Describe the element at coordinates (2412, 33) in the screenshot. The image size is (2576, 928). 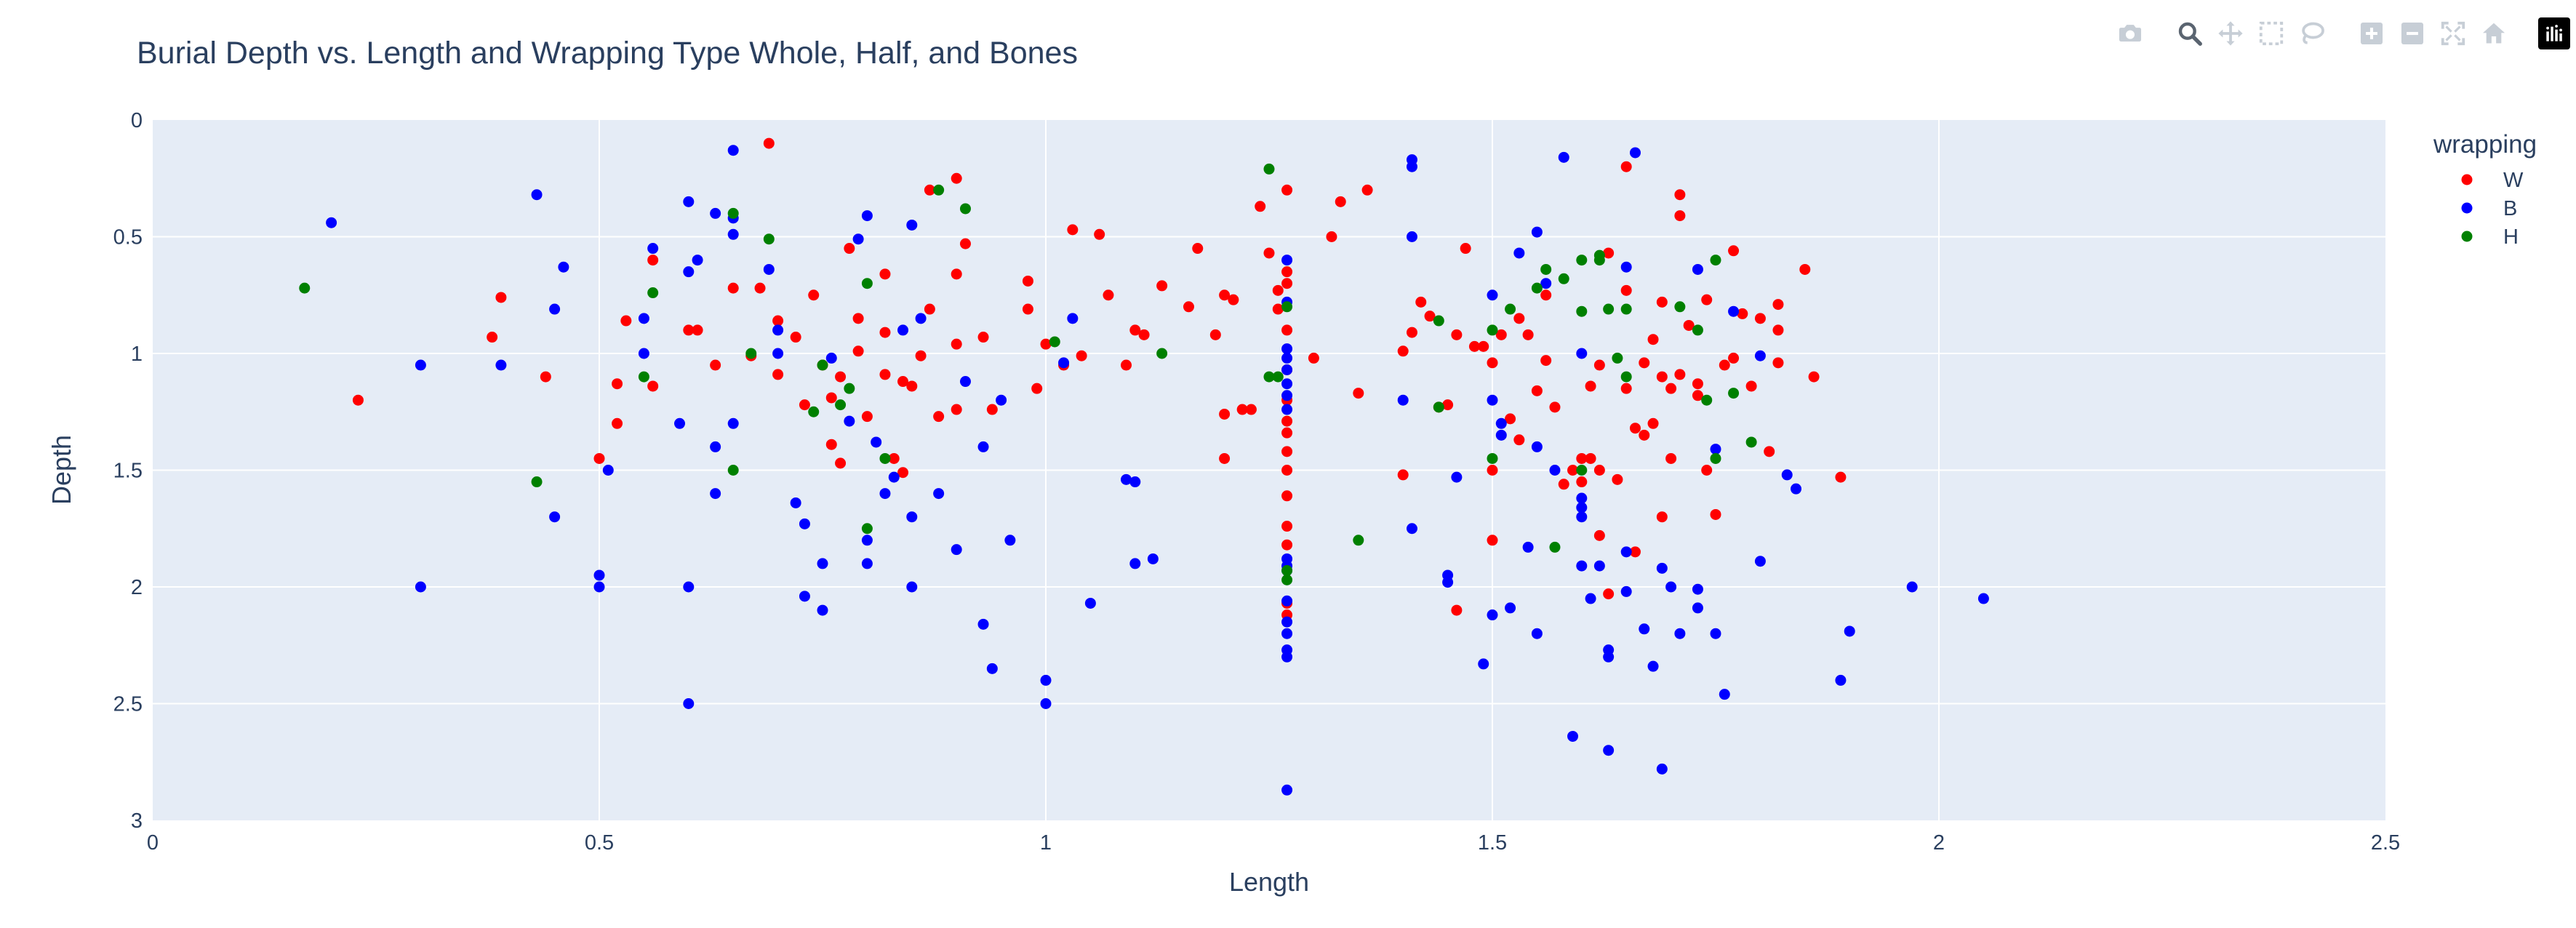
I see `zoom-out-icon` at that location.